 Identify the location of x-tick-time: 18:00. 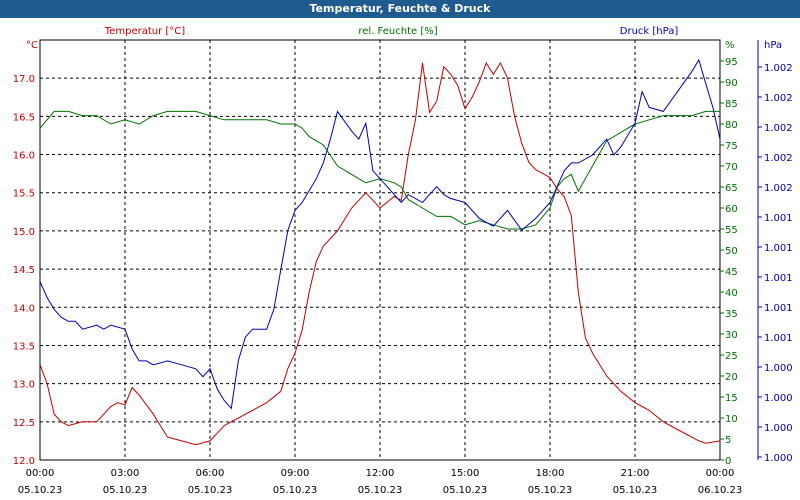
(550, 473).